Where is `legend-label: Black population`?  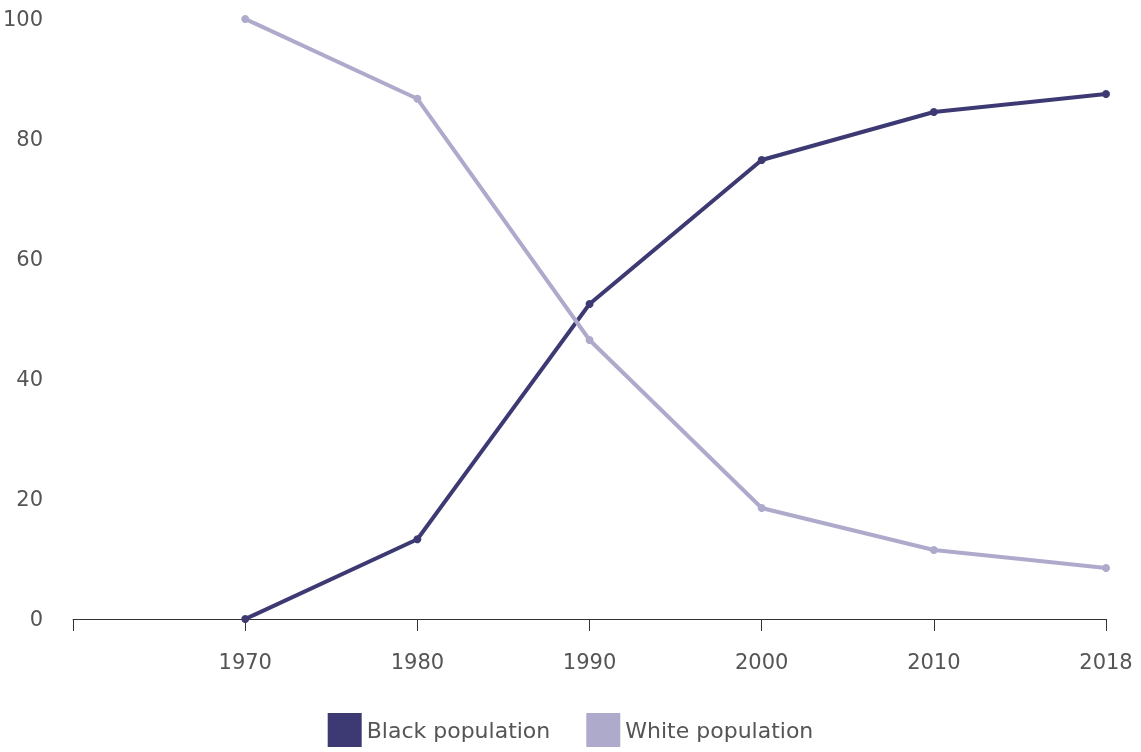 legend-label: Black population is located at coordinates (458, 730).